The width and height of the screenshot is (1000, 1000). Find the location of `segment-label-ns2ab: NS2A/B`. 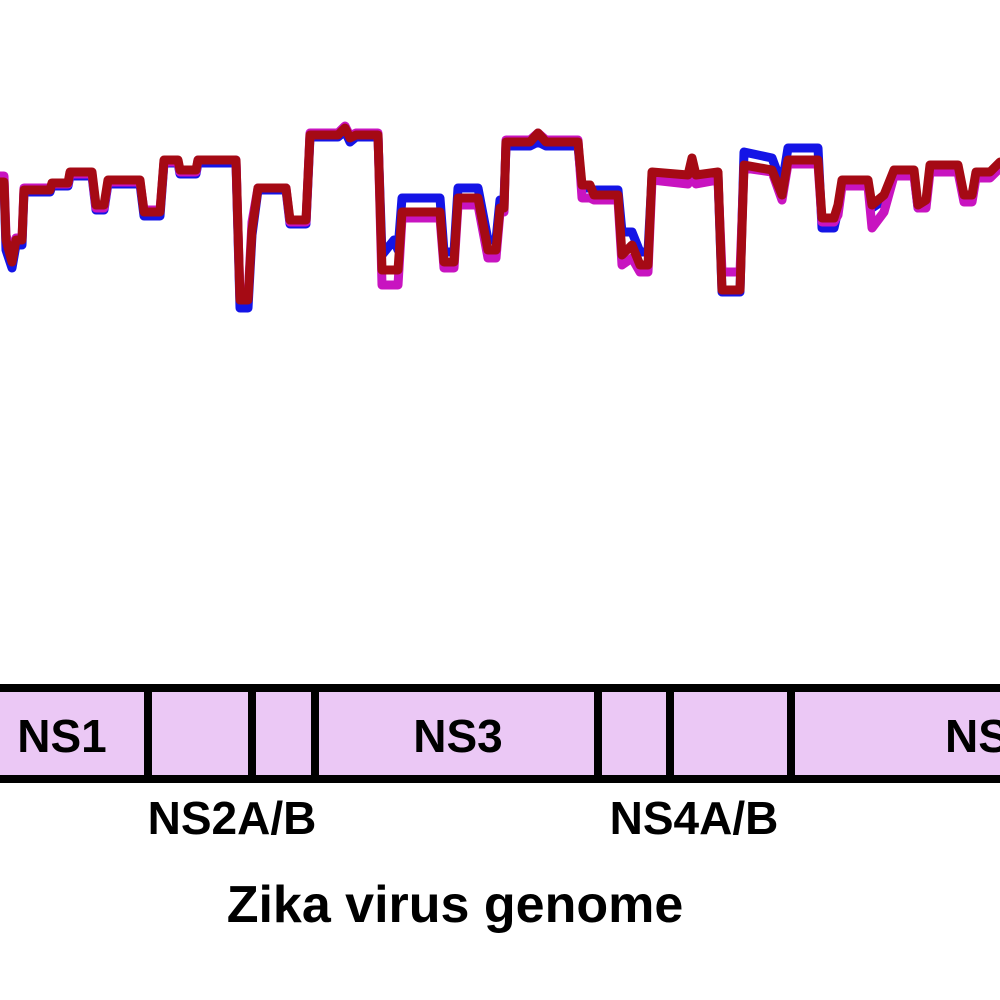

segment-label-ns2ab: NS2A/B is located at coordinates (232, 818).